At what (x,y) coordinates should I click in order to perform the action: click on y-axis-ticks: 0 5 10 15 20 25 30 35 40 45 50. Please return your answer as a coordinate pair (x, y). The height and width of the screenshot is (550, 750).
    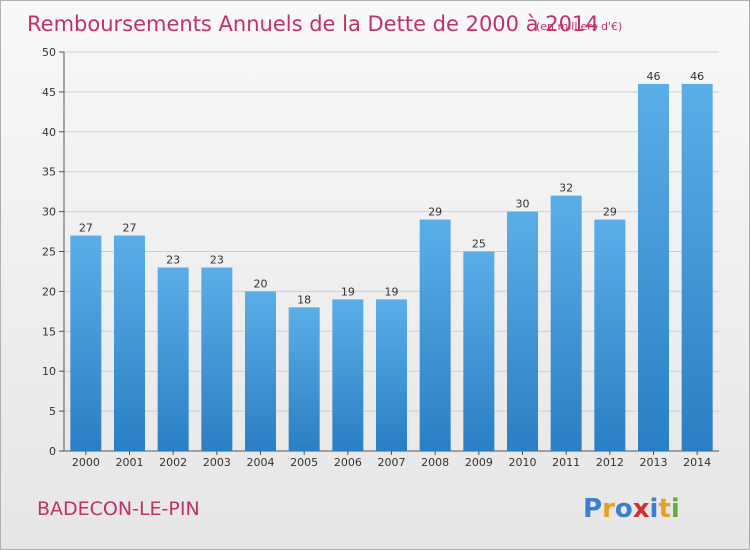
    Looking at the image, I should click on (53, 252).